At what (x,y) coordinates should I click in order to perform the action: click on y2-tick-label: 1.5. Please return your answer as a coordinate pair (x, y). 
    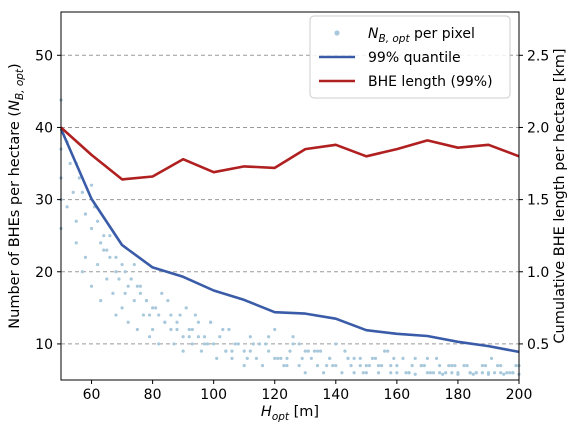
    Looking at the image, I should click on (538, 201).